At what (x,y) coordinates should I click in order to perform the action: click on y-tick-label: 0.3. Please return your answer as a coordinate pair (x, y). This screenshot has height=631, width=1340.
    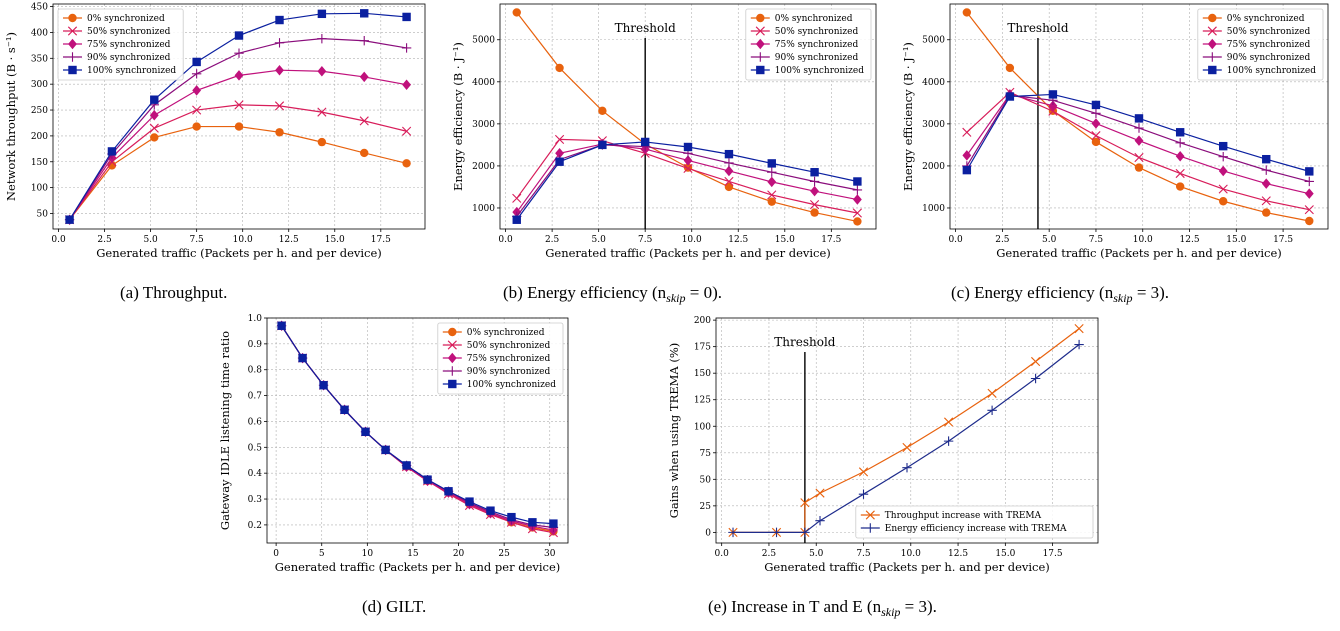
    Looking at the image, I should click on (255, 500).